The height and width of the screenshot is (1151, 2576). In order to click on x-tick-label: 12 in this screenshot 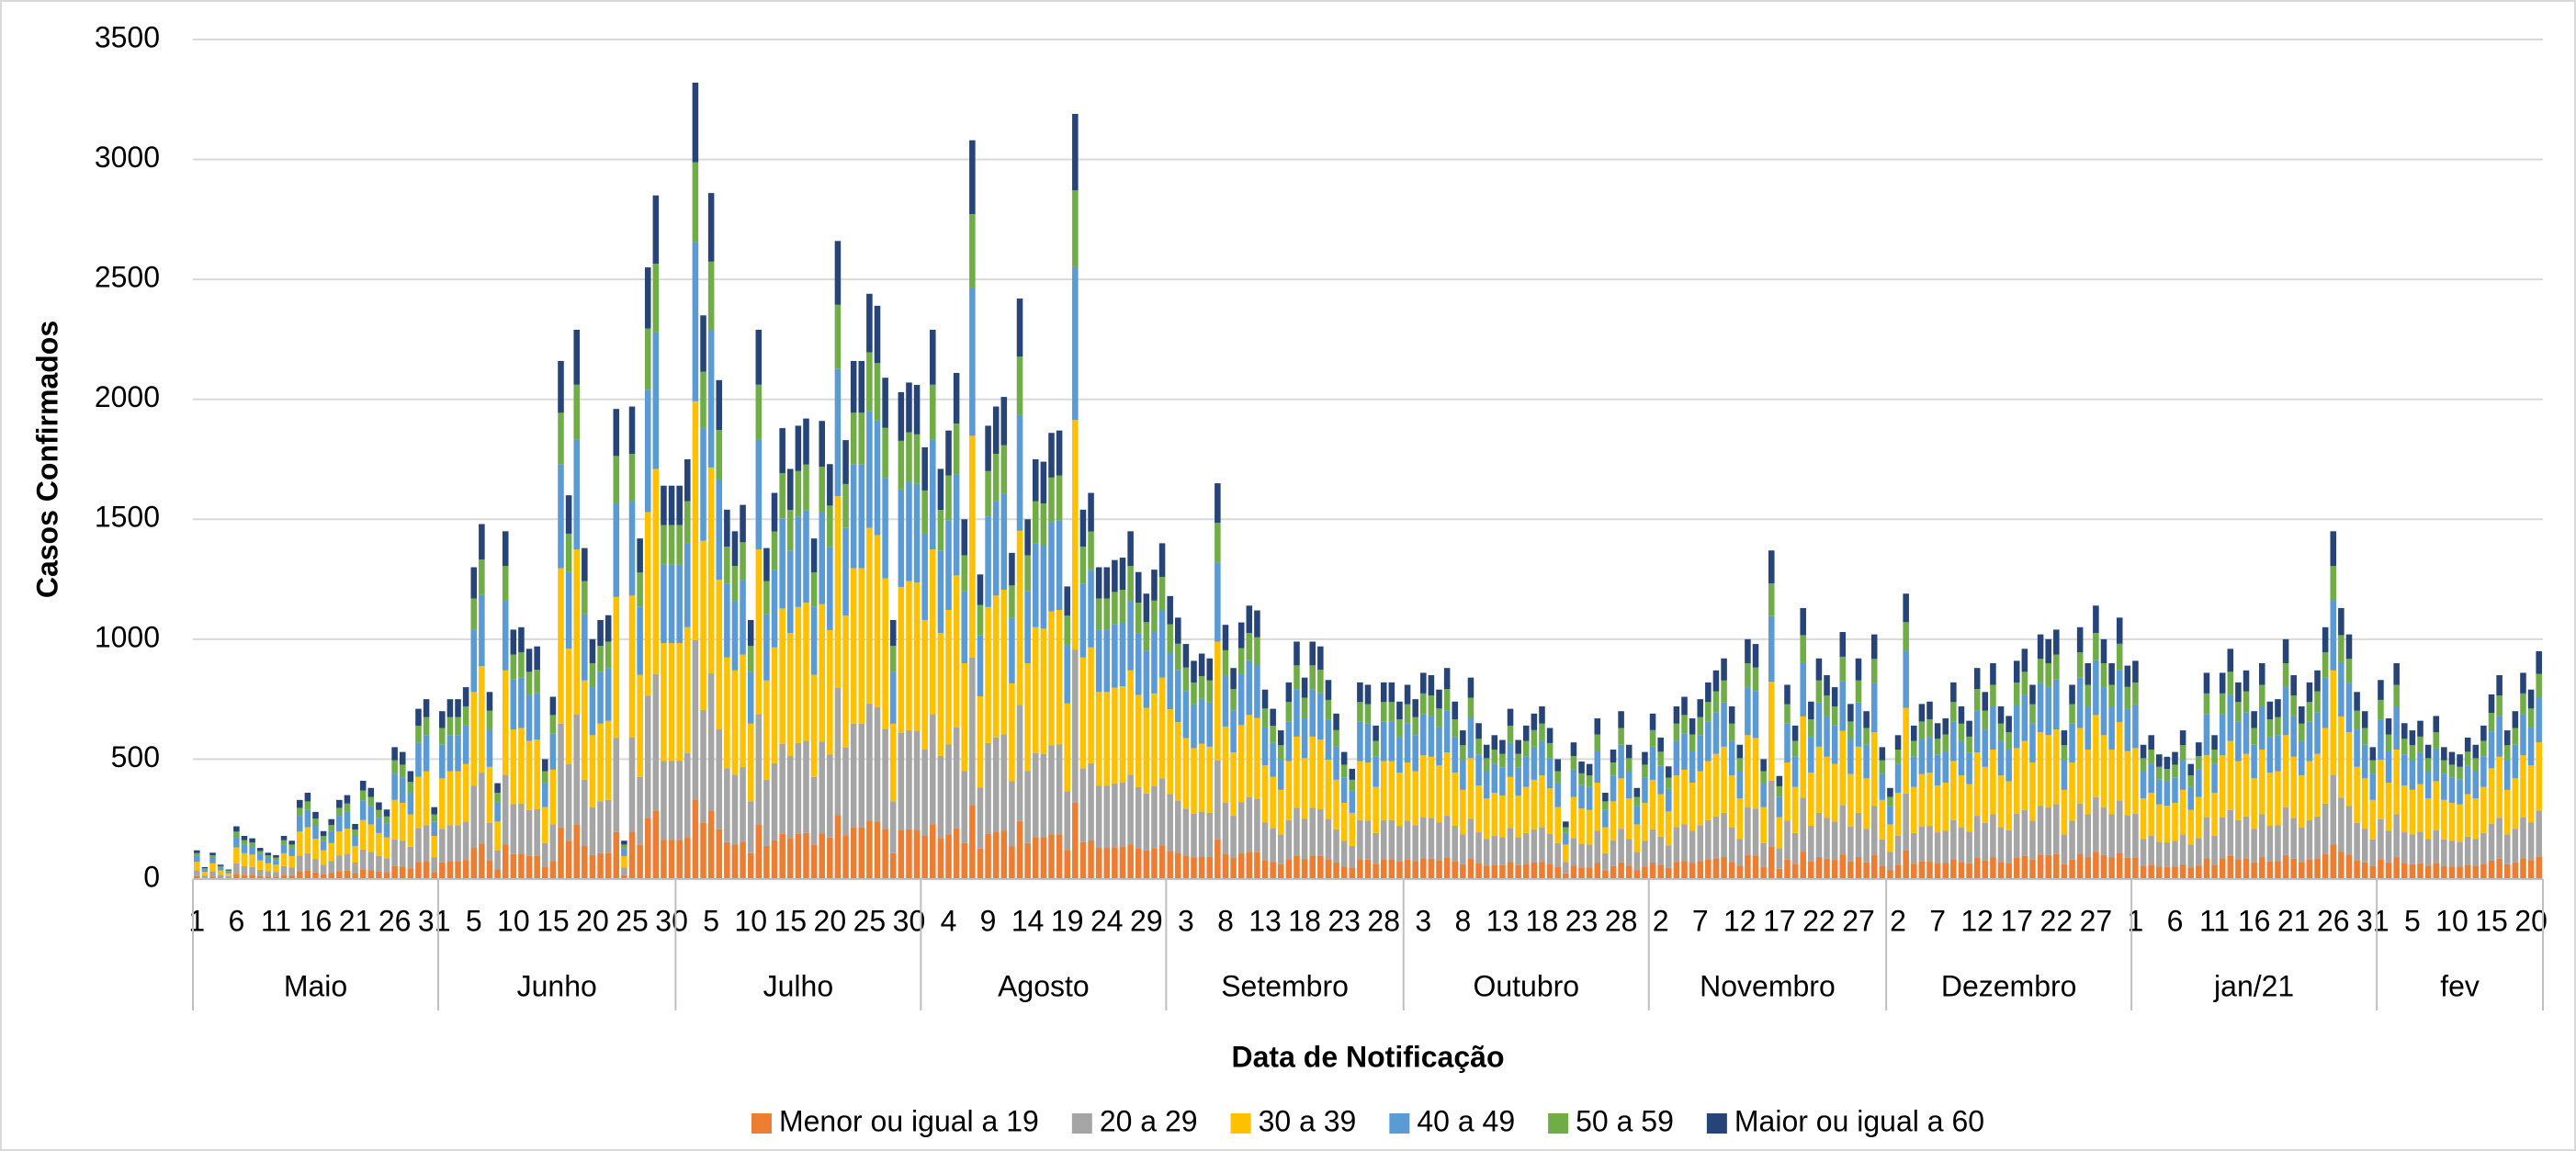, I will do `click(1977, 920)`.